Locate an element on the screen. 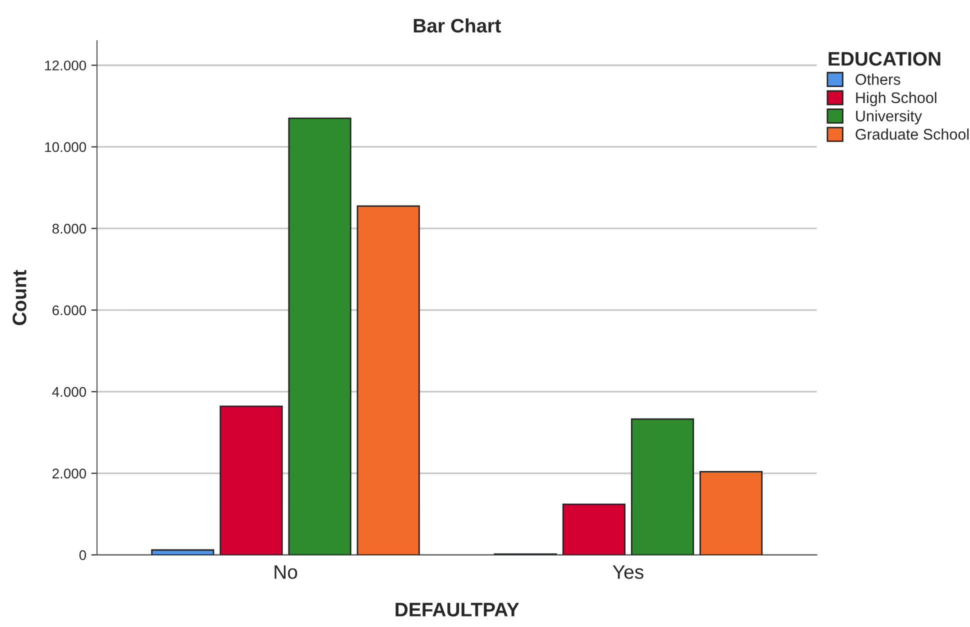  y-tick-label: 10.000 is located at coordinates (65, 147).